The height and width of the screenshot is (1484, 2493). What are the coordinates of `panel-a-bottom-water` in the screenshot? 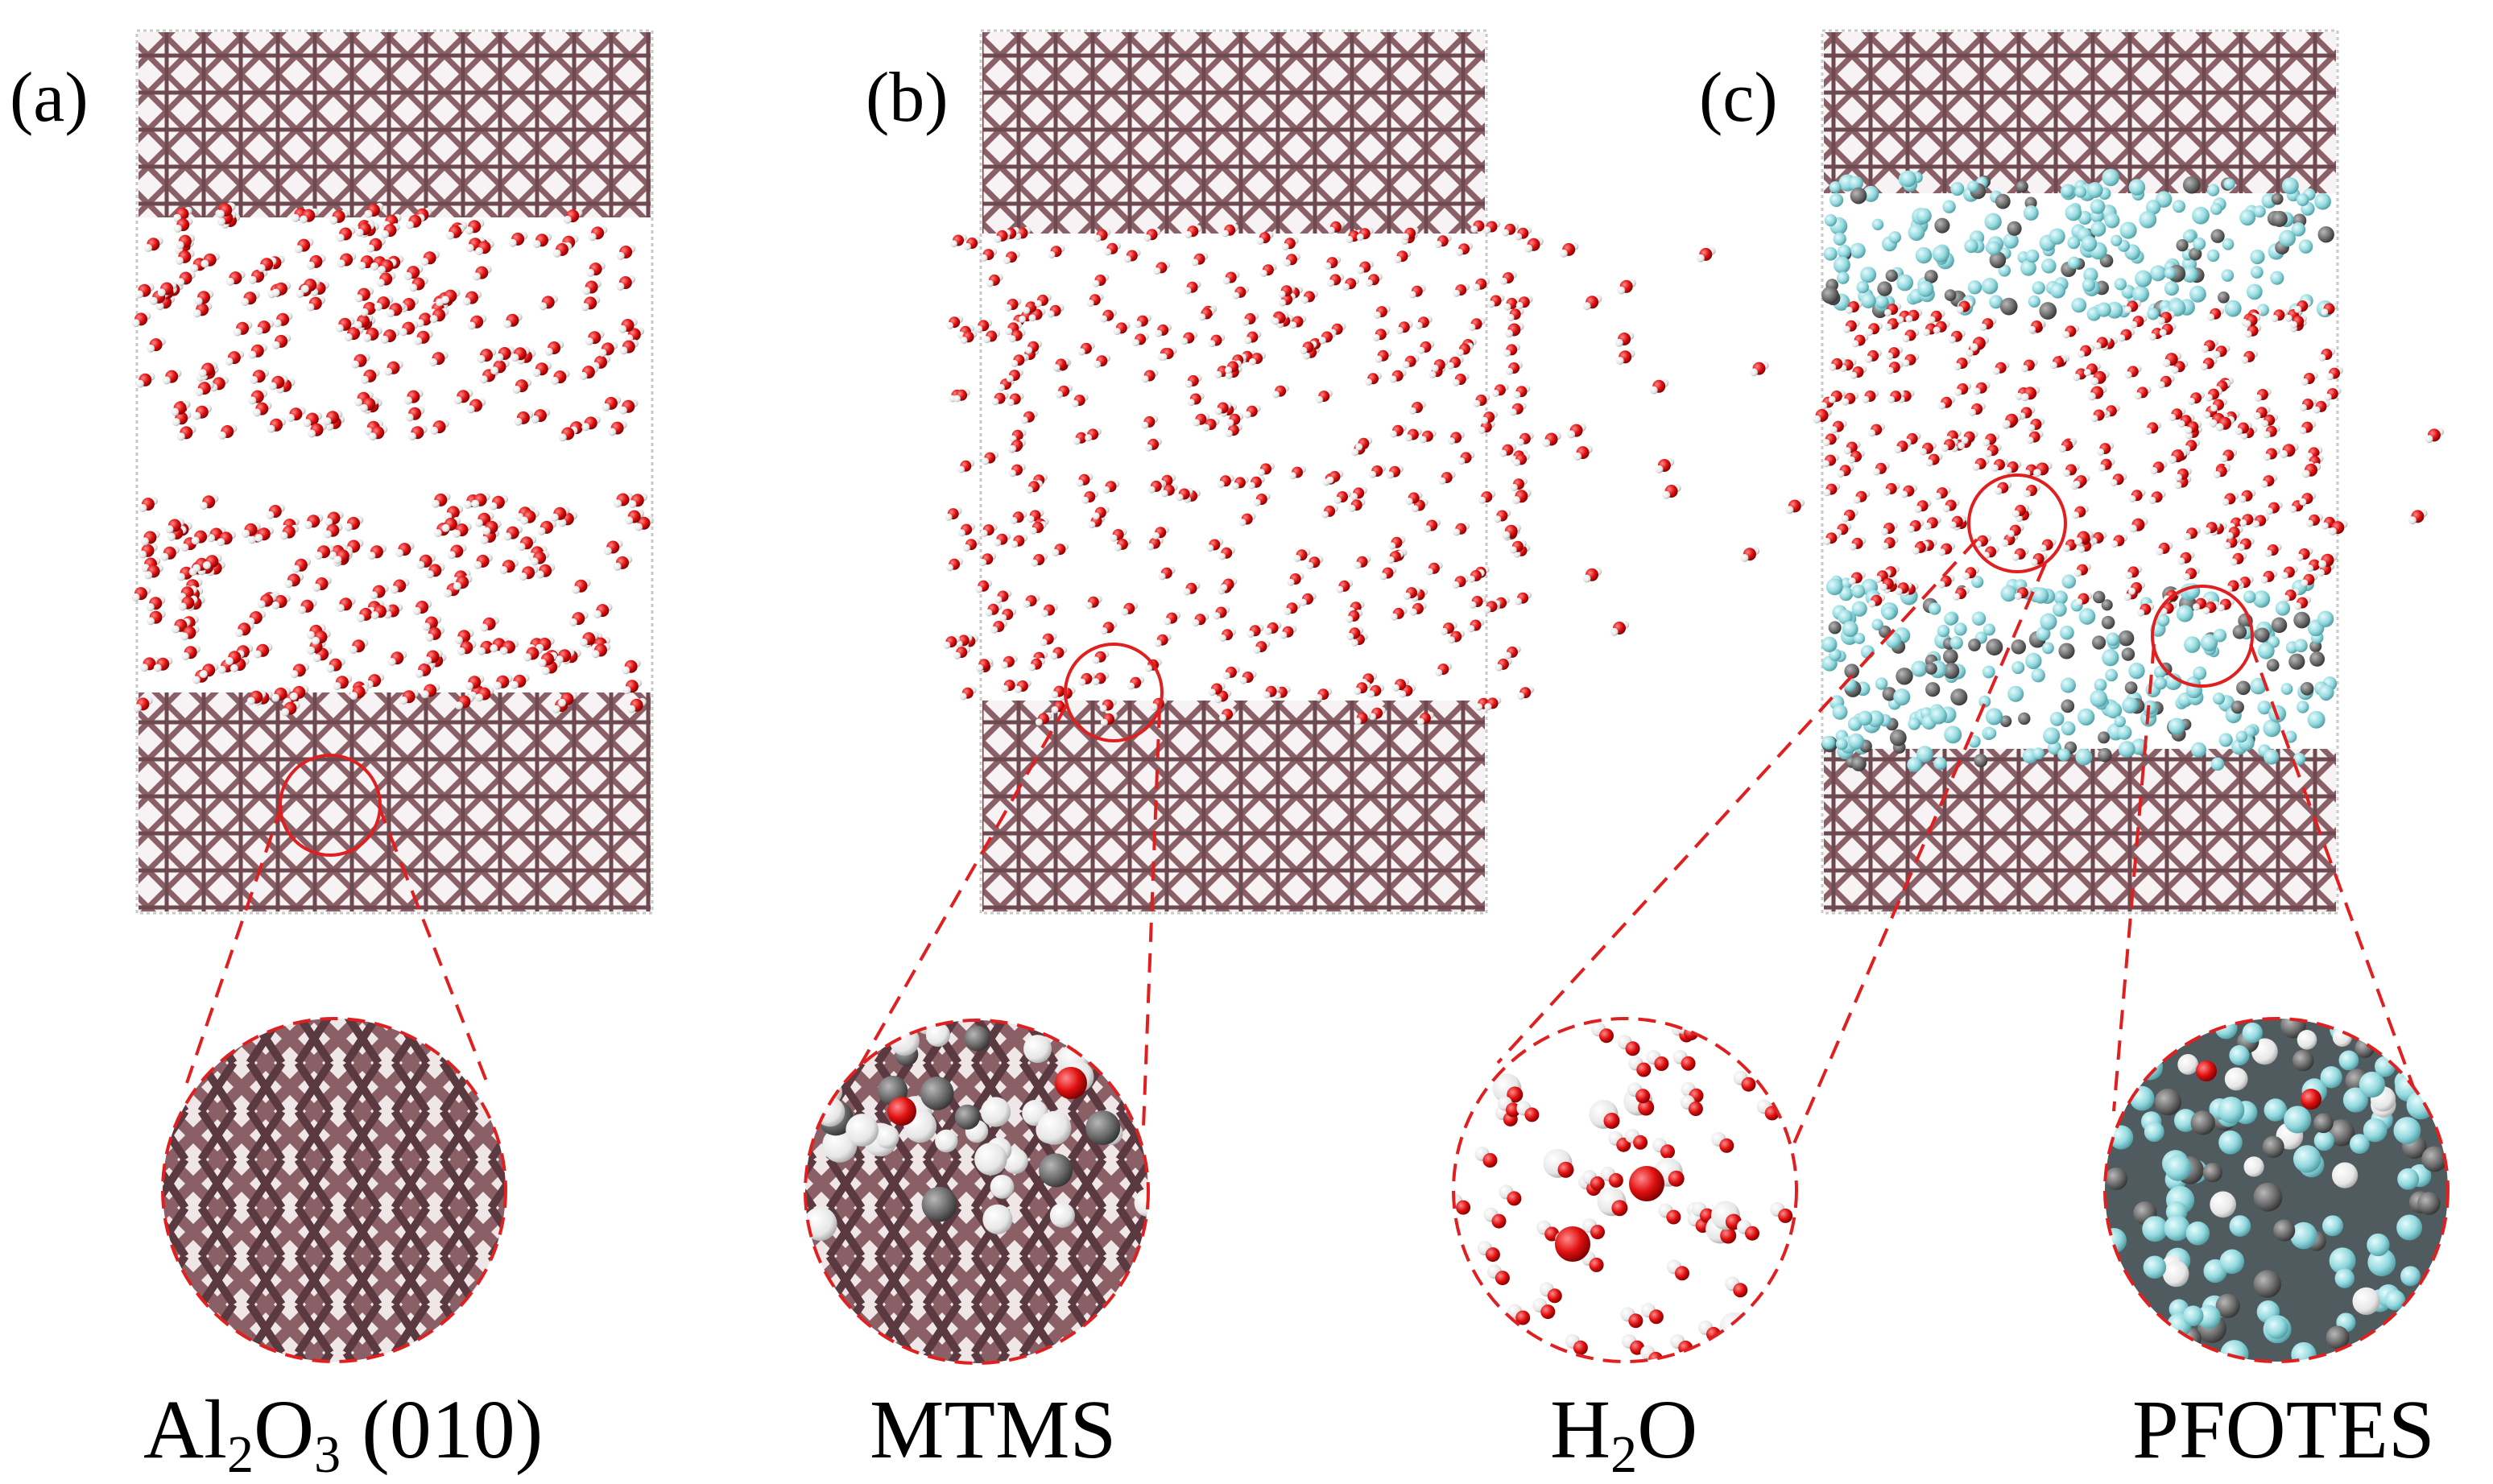 It's located at (393, 604).